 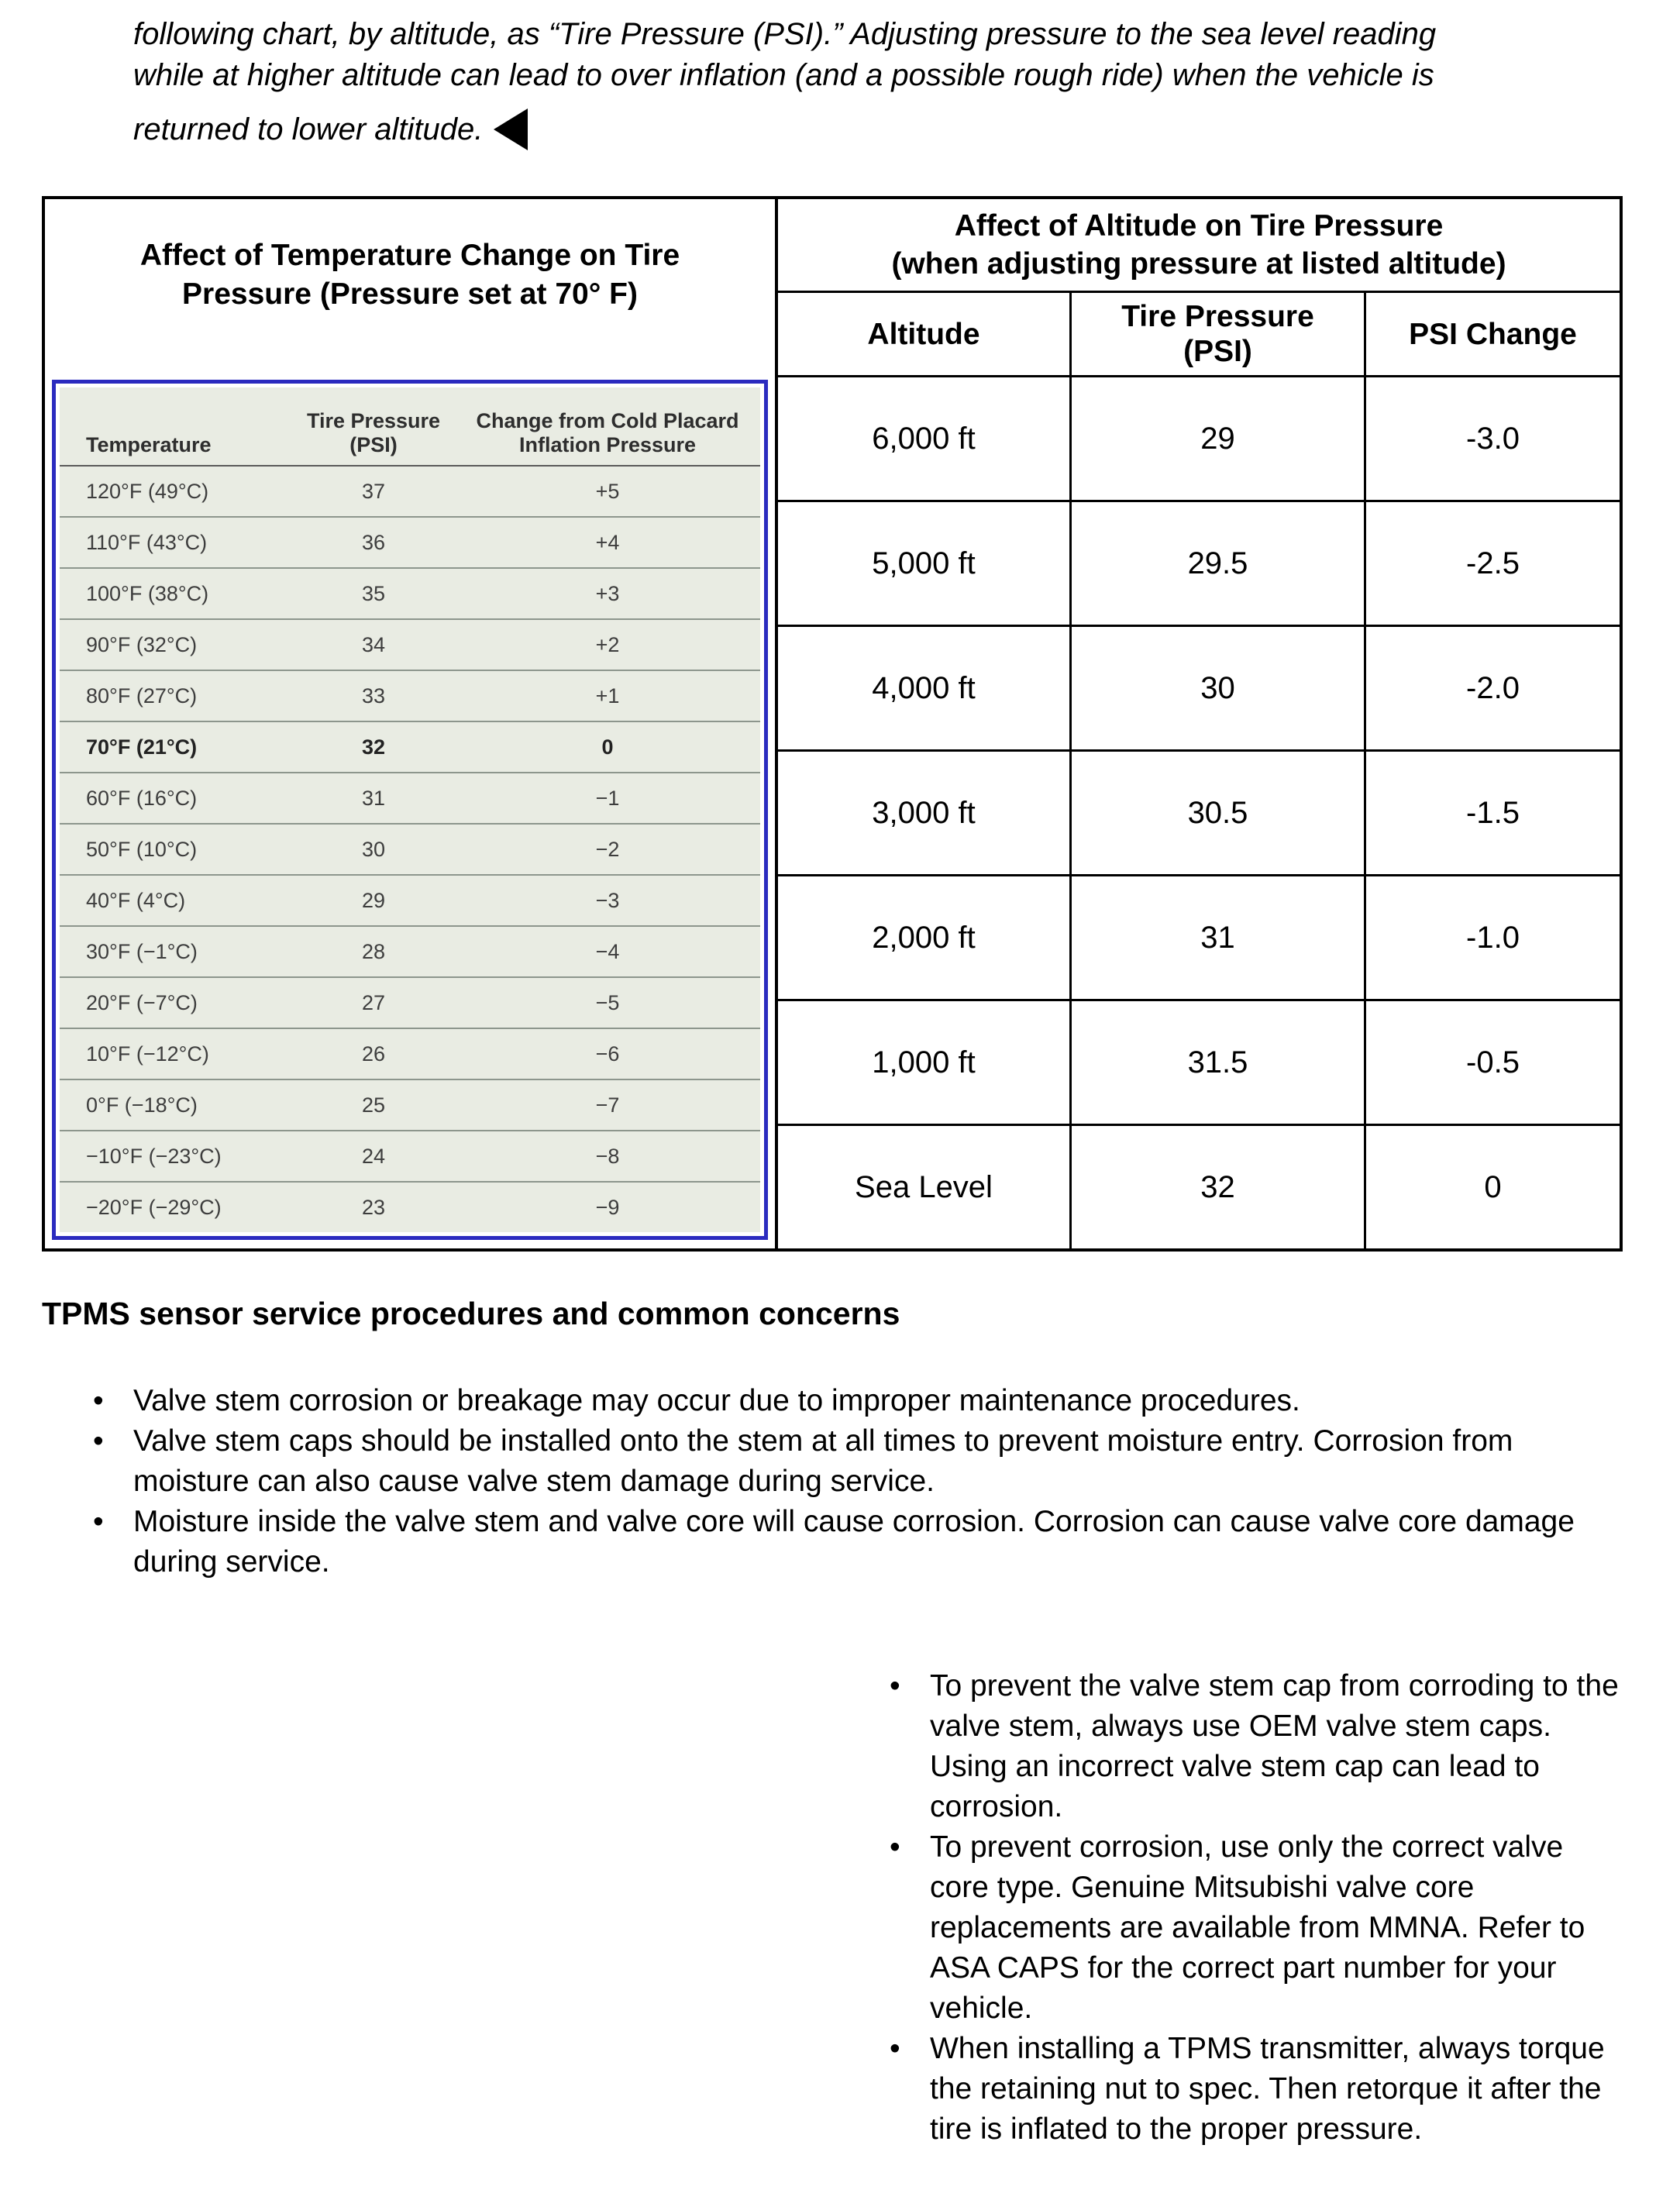 What do you see at coordinates (925, 1062) in the screenshot?
I see `altitude-value: 1,000 ft` at bounding box center [925, 1062].